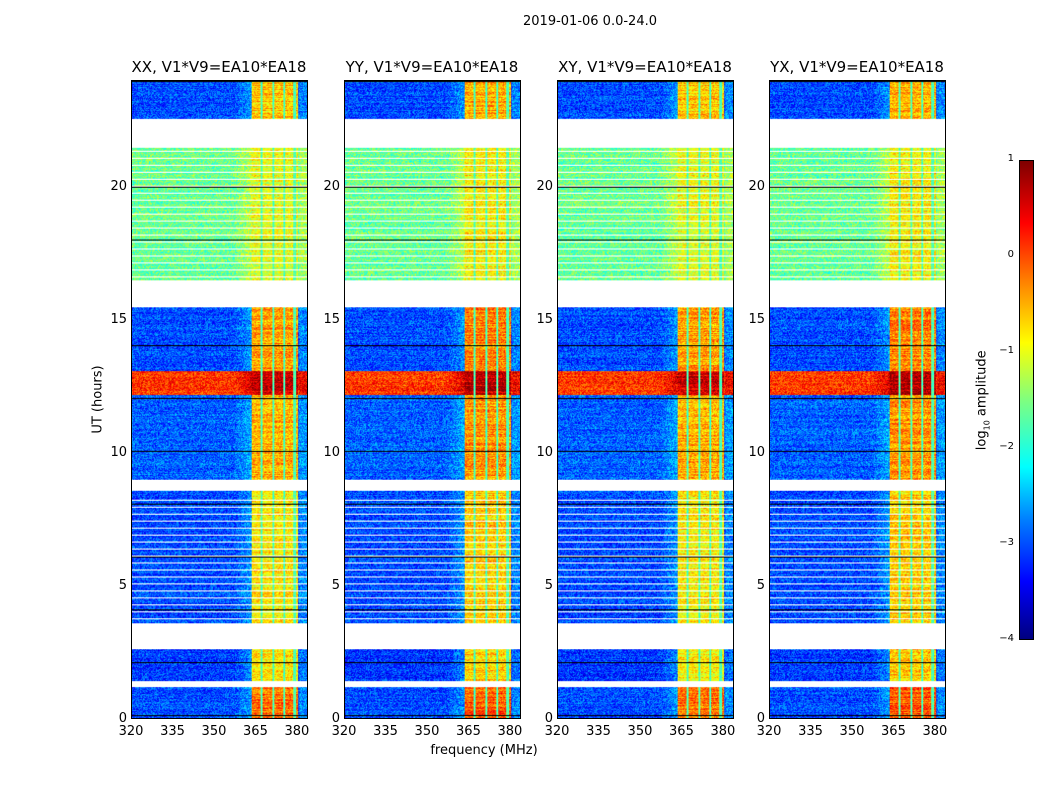 This screenshot has height=800, width=1050. What do you see at coordinates (1006, 350) in the screenshot?
I see `colorbar-tick-label: −1` at bounding box center [1006, 350].